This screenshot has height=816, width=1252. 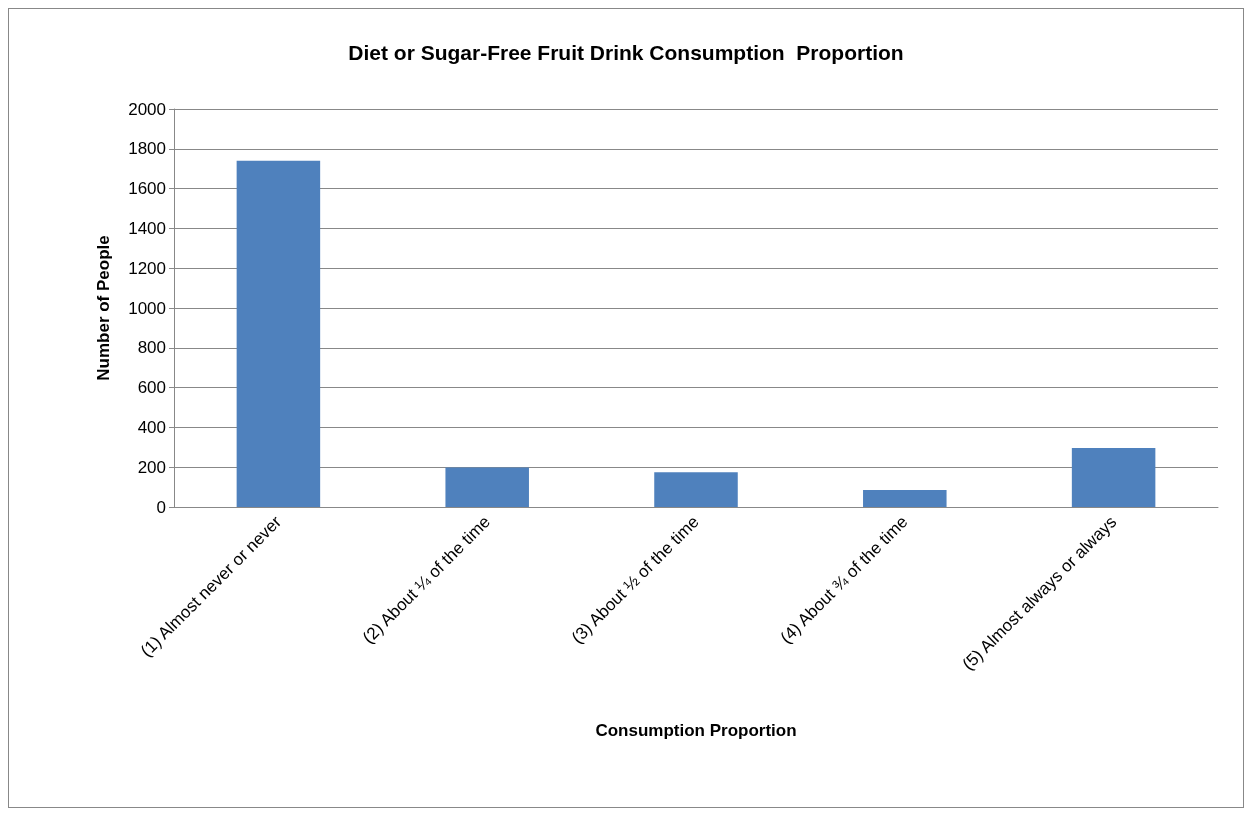 What do you see at coordinates (147, 149) in the screenshot?
I see `y-tick-label: 1800` at bounding box center [147, 149].